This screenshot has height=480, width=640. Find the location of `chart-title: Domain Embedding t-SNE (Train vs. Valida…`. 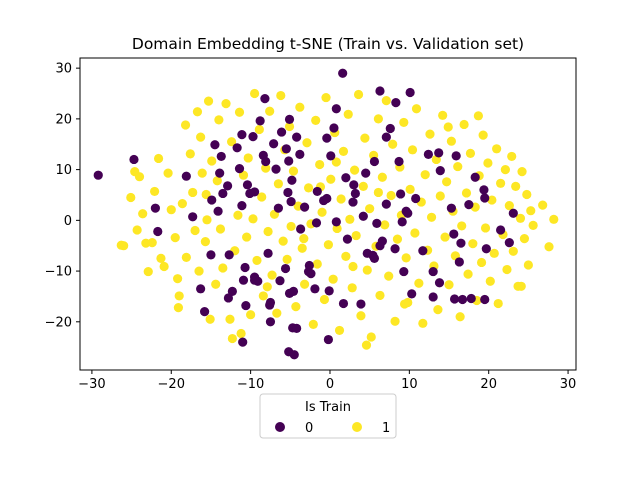

chart-title: Domain Embedding t-SNE (Train vs. Valida… is located at coordinates (328, 44).